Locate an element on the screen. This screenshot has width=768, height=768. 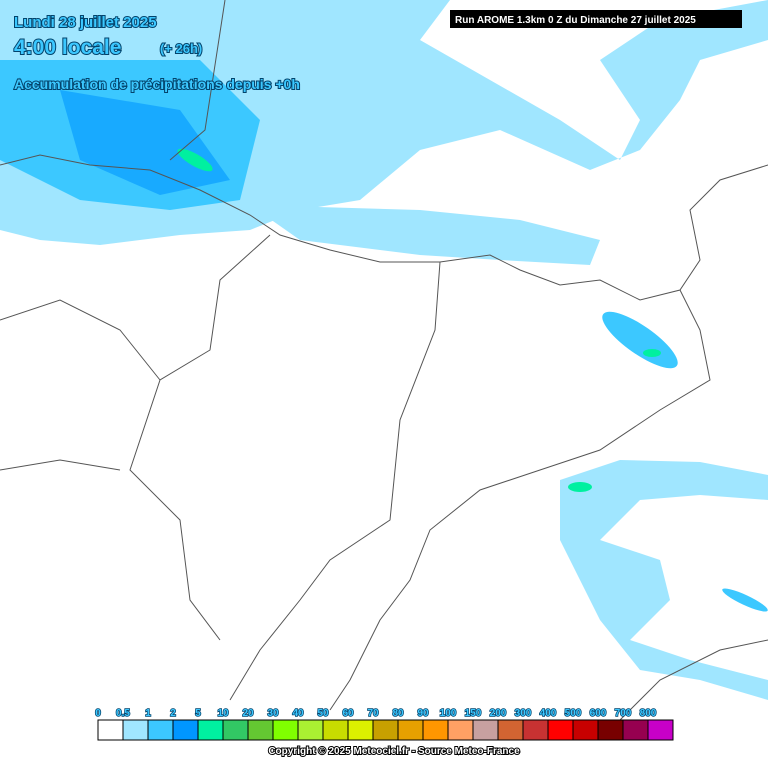
legend-label: 150 is located at coordinates (473, 713).